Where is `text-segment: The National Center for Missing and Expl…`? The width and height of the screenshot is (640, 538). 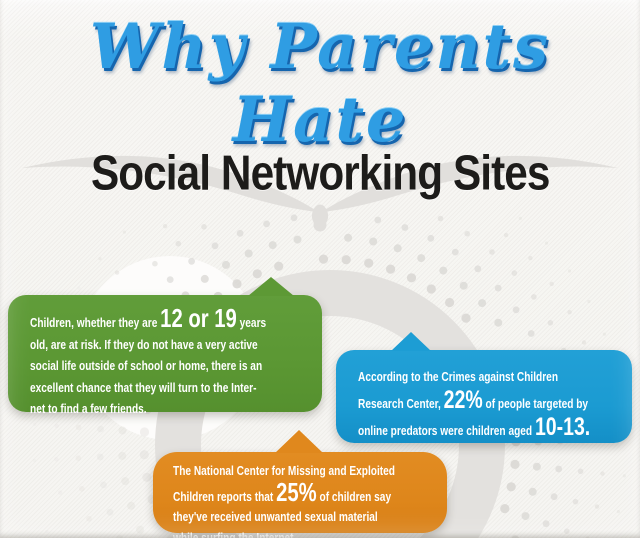 text-segment: The National Center for Missing and Expl… is located at coordinates (284, 470).